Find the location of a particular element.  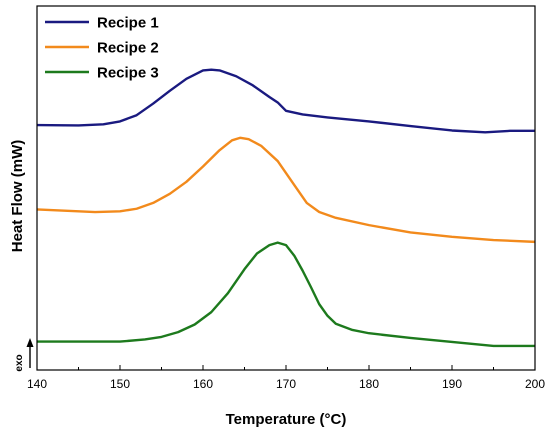

exo-indicator: exo is located at coordinates (24, 355).